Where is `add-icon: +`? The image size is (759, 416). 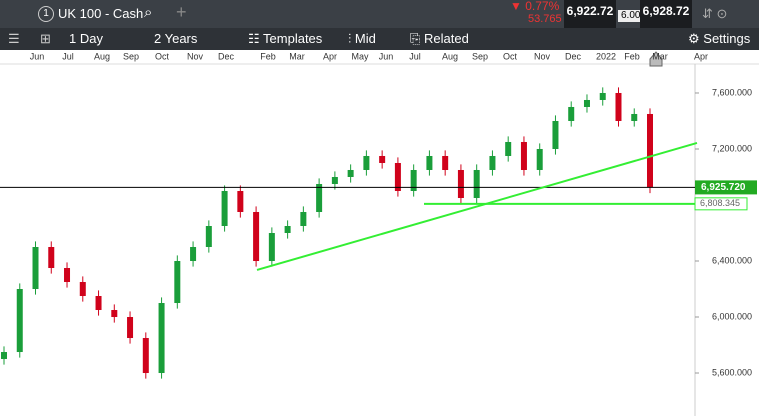 add-icon: + is located at coordinates (181, 12).